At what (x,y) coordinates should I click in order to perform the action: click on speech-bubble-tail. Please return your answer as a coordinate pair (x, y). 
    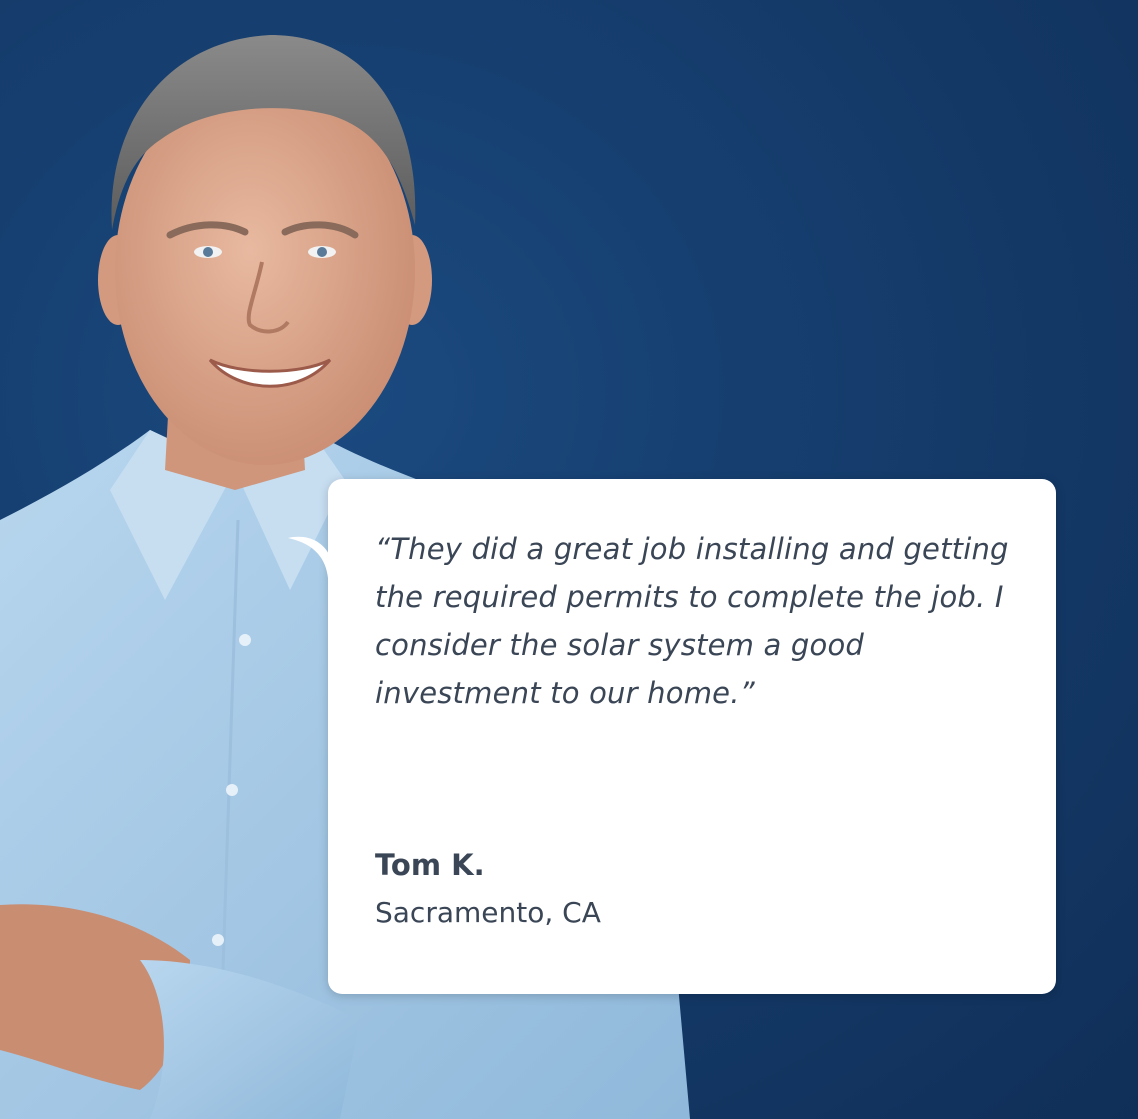
    Looking at the image, I should click on (309, 557).